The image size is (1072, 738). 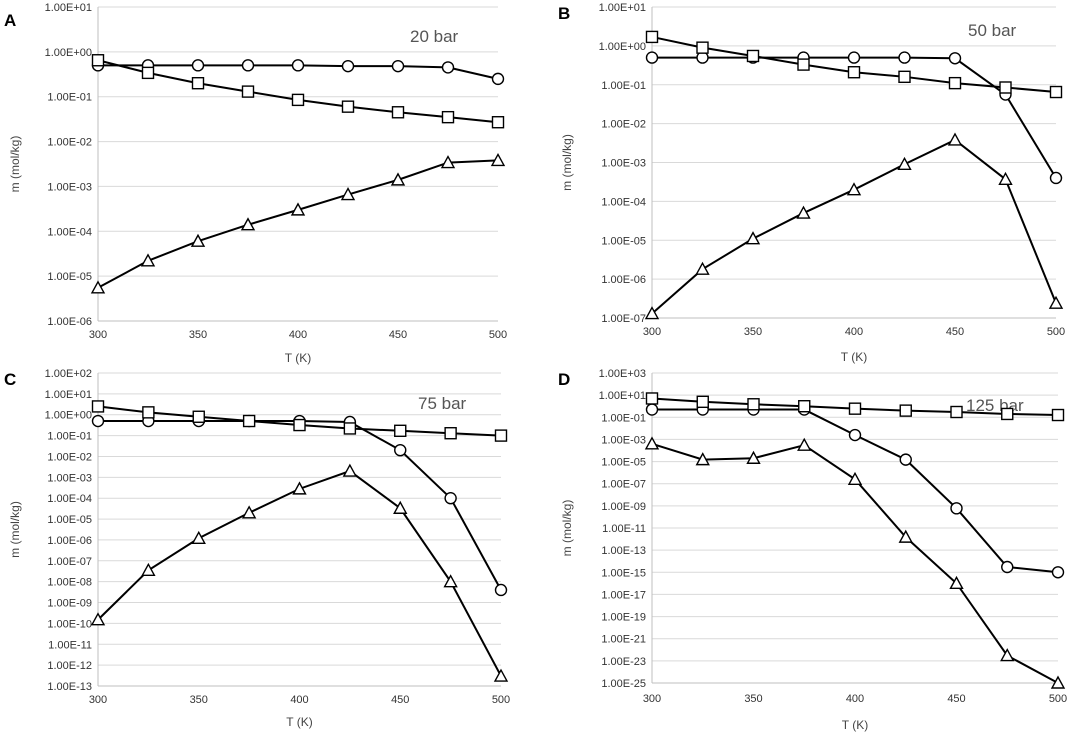 I want to click on y-tick-label: 1.00E+03, so click(x=622, y=374).